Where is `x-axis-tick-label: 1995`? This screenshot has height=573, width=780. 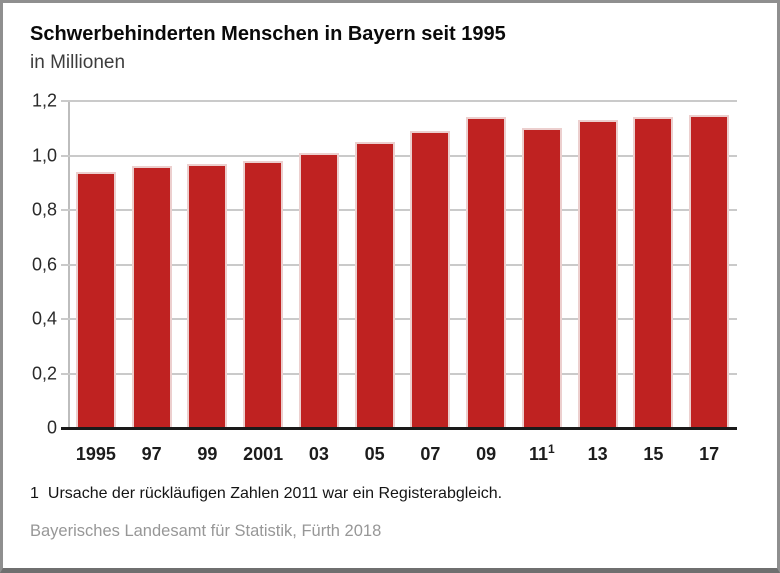
x-axis-tick-label: 1995 is located at coordinates (95, 454).